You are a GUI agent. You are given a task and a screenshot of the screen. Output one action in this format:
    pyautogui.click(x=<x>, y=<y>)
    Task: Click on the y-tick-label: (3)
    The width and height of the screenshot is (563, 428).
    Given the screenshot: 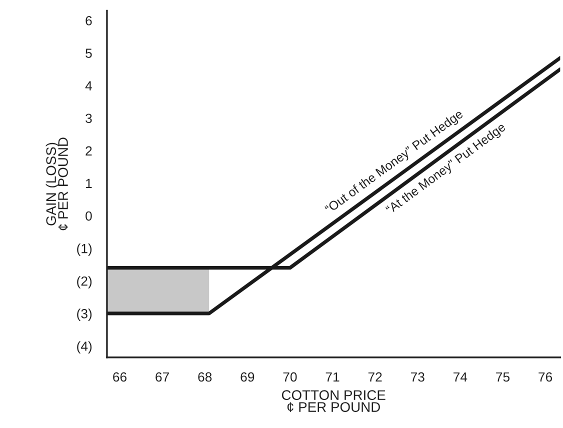 What is the action you would take?
    pyautogui.click(x=84, y=314)
    